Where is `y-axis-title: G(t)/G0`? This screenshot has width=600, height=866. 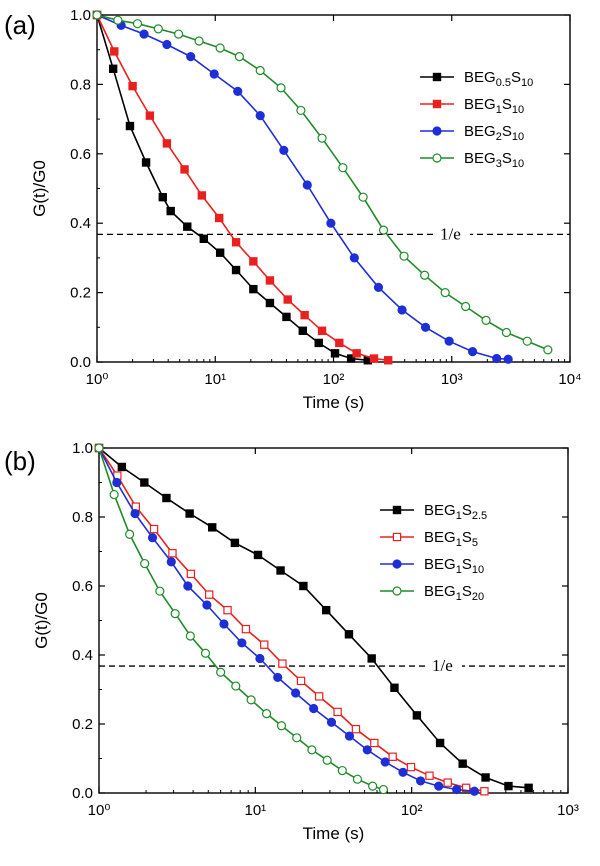
y-axis-title: G(t)/G0 is located at coordinates (39, 188).